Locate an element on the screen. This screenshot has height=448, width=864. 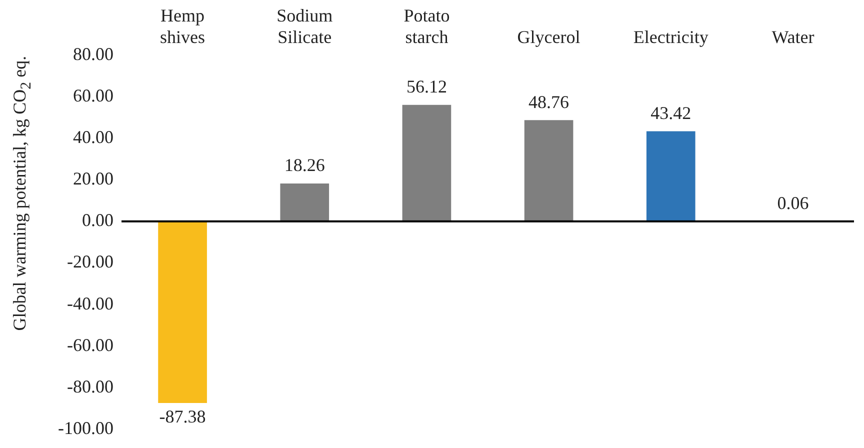
y-tick-label: -80.00 is located at coordinates (90, 386).